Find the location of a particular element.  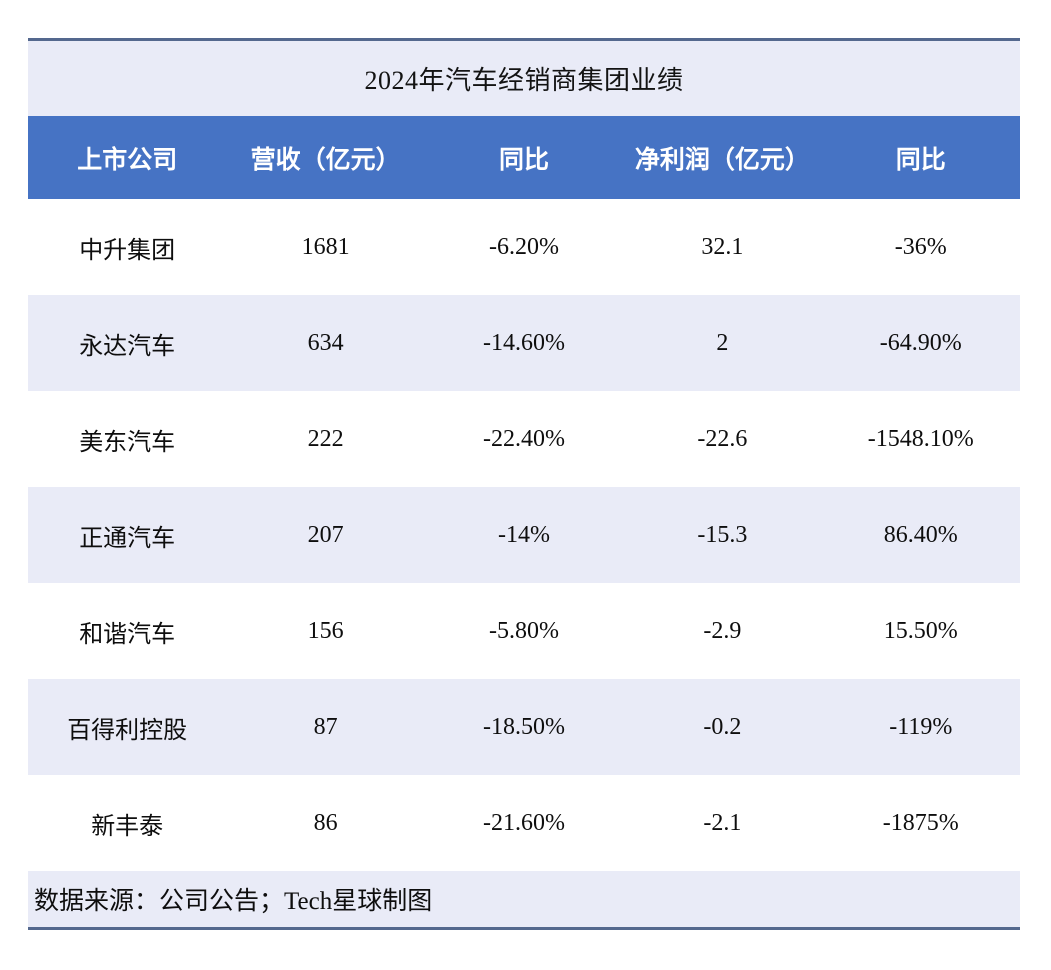

column-header-revenue: 营收（亿元） is located at coordinates (325, 160).